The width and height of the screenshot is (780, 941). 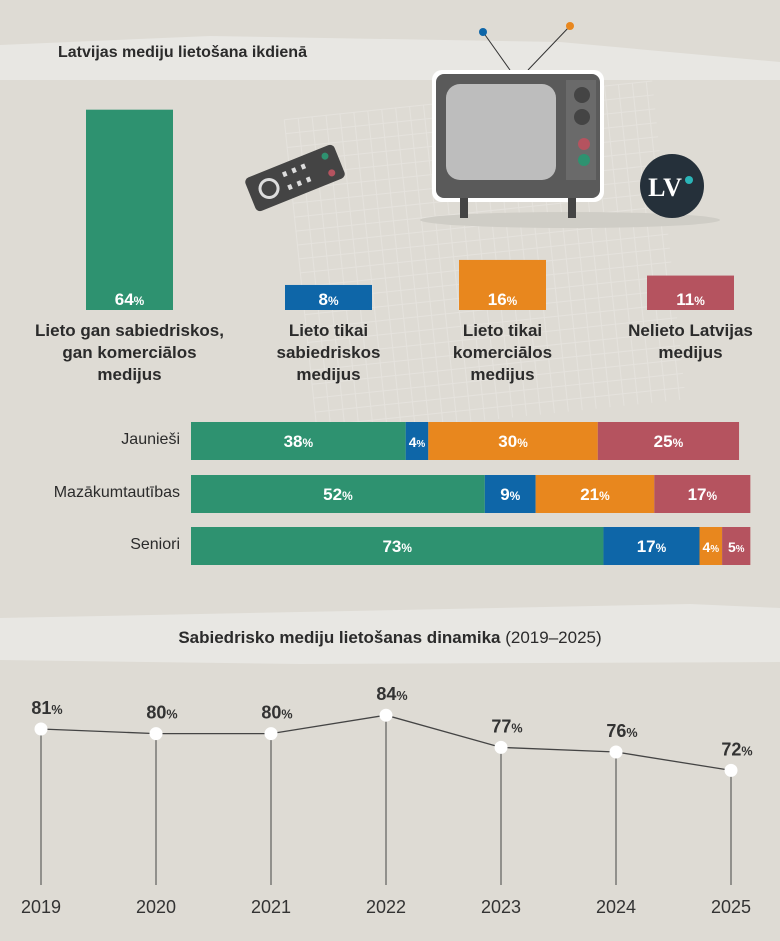 What do you see at coordinates (503, 299) in the screenshot?
I see `bar-value-label: 16%` at bounding box center [503, 299].